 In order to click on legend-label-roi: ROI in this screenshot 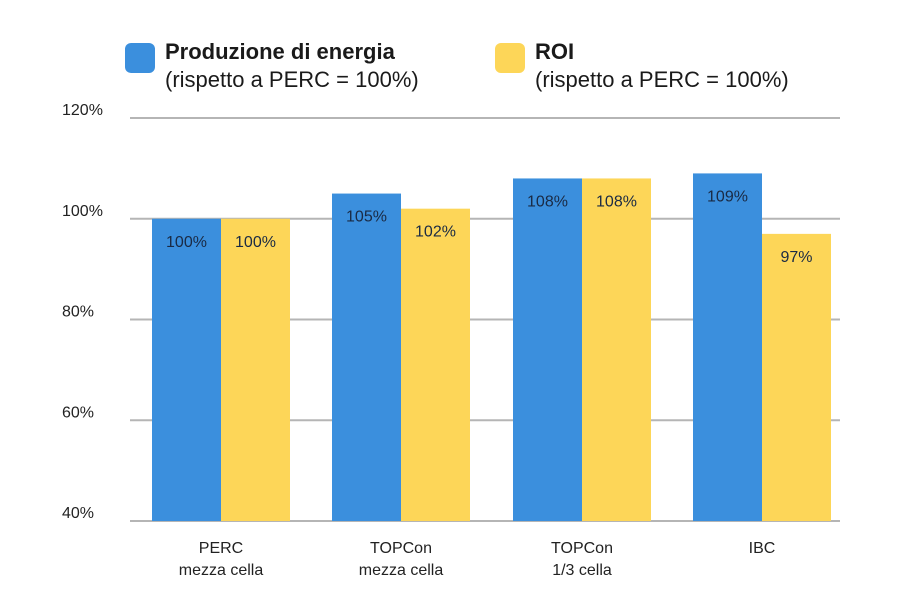, I will do `click(555, 51)`.